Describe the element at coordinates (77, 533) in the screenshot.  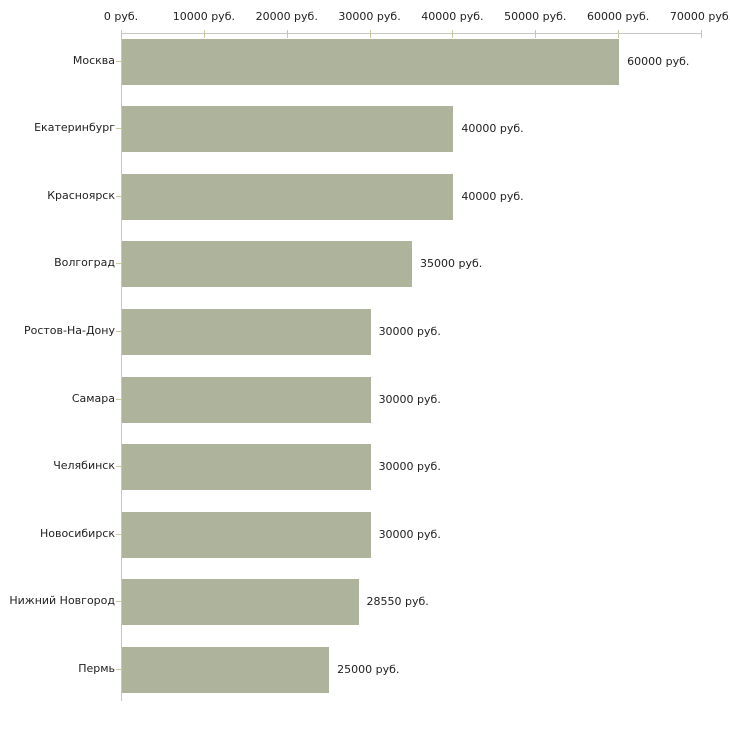
I see `category-label: Новосибирск` at that location.